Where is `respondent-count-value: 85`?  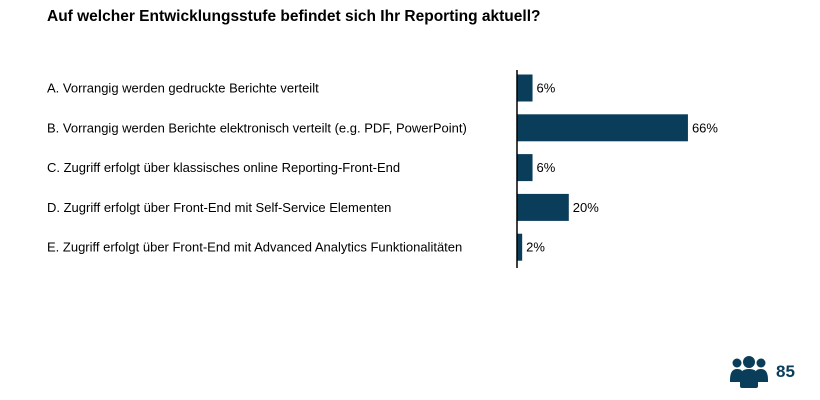
respondent-count-value: 85 is located at coordinates (785, 371).